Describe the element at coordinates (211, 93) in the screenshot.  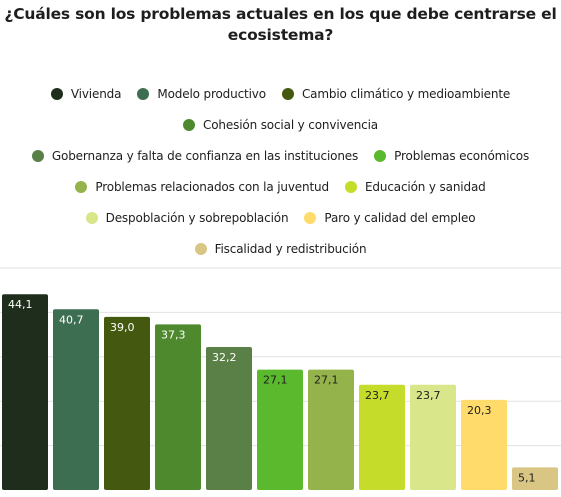
I see `legend-label: Modelo productivo` at that location.